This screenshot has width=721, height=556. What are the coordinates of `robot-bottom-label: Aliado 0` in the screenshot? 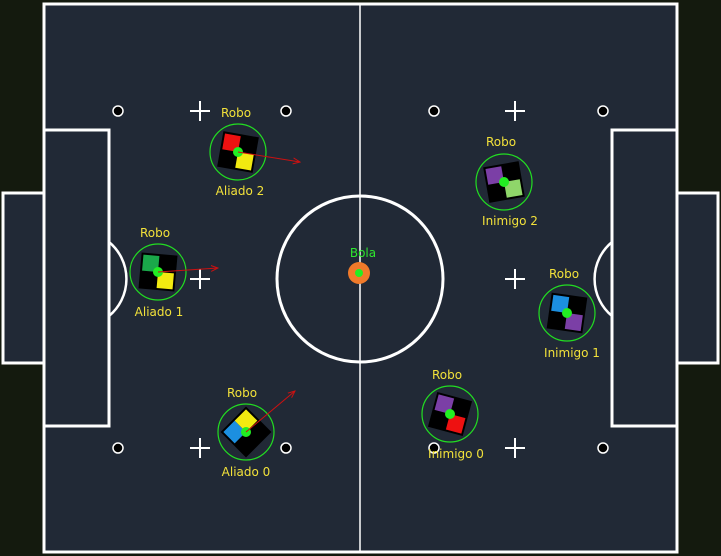 It's located at (246, 472).